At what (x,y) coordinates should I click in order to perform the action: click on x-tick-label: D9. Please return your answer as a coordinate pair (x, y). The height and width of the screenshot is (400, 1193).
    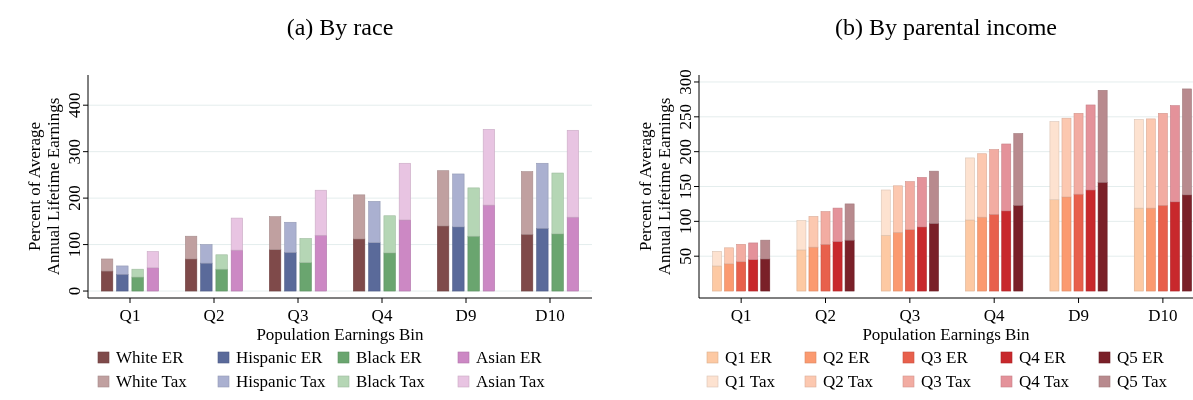
    Looking at the image, I should click on (1078, 315).